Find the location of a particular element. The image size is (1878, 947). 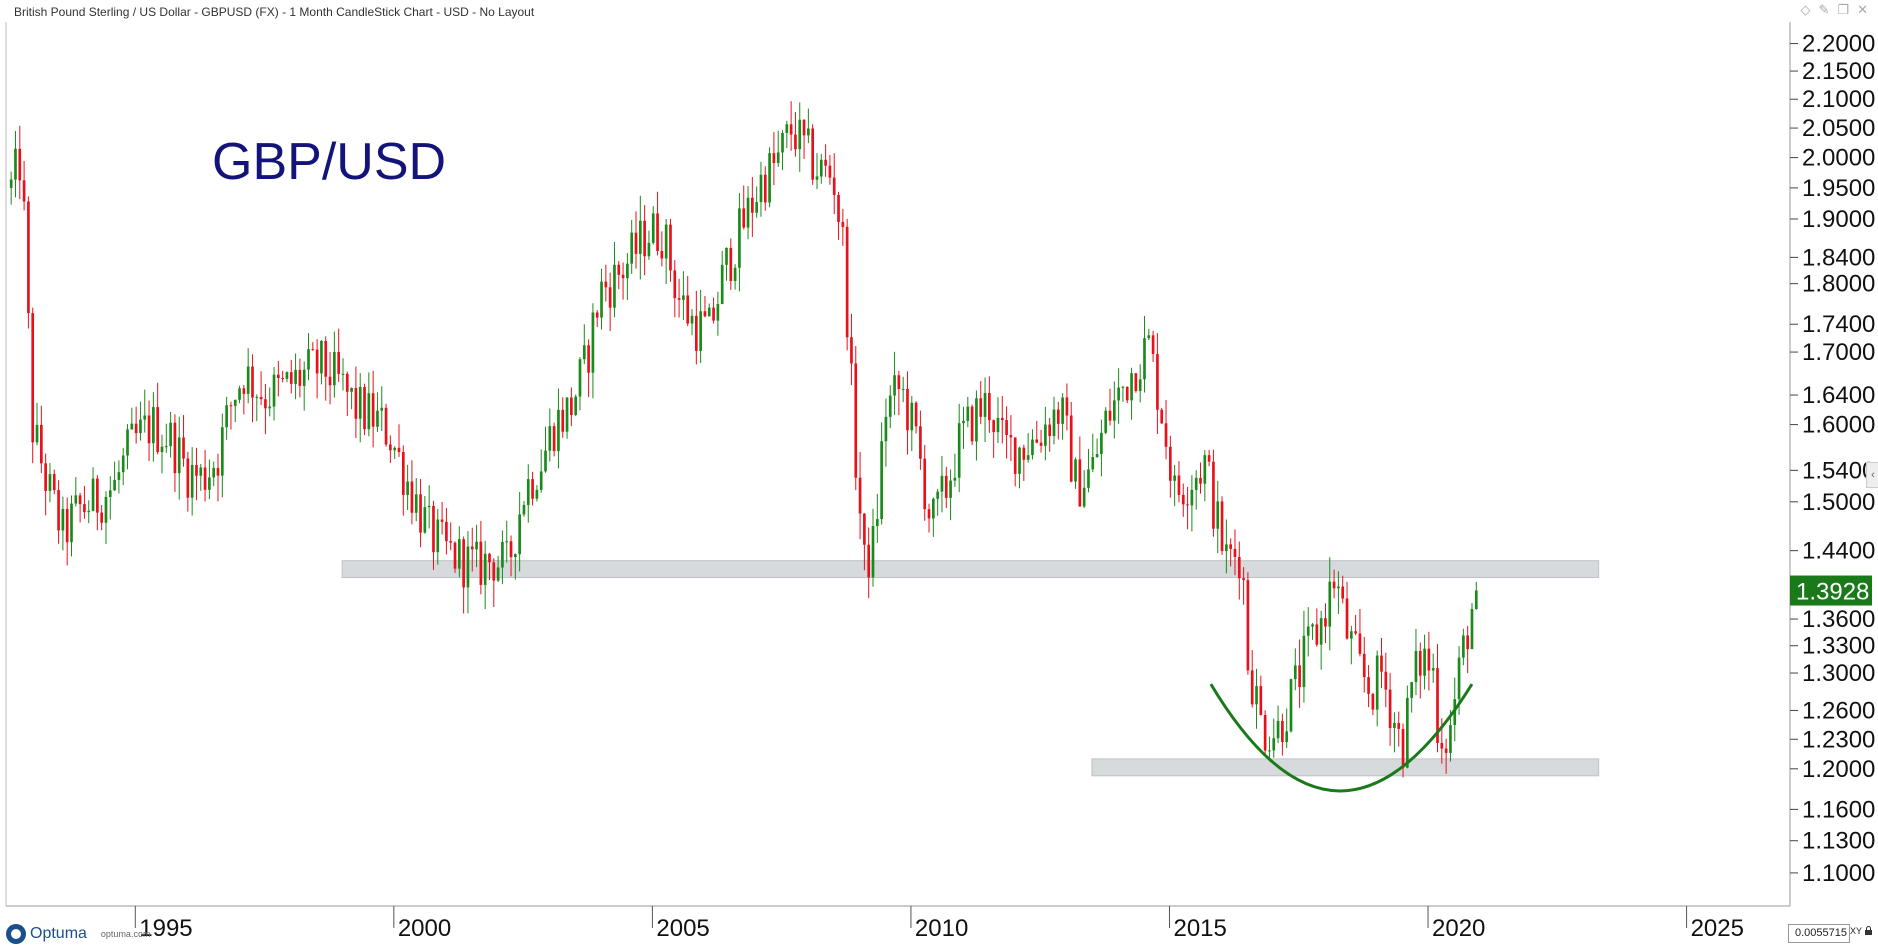

y-tick-label: 2.0000 is located at coordinates (1838, 158).